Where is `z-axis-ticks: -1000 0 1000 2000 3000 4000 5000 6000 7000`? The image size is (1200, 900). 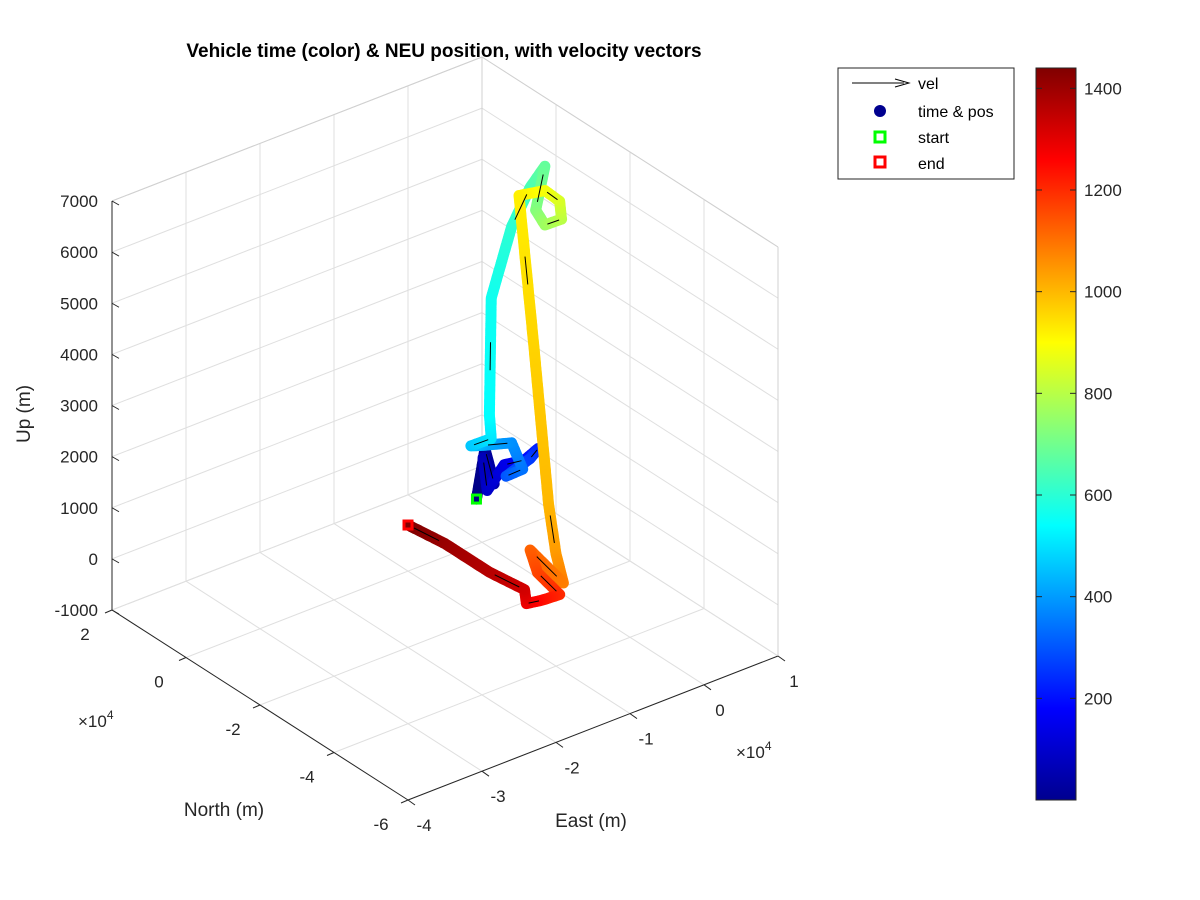
z-axis-ticks: -1000 0 1000 2000 3000 4000 5000 6000 7000 is located at coordinates (87, 406).